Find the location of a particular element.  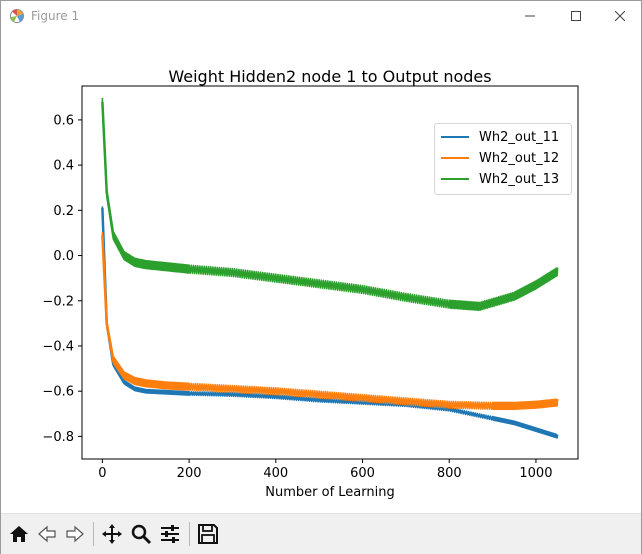

pan-icon is located at coordinates (112, 534).